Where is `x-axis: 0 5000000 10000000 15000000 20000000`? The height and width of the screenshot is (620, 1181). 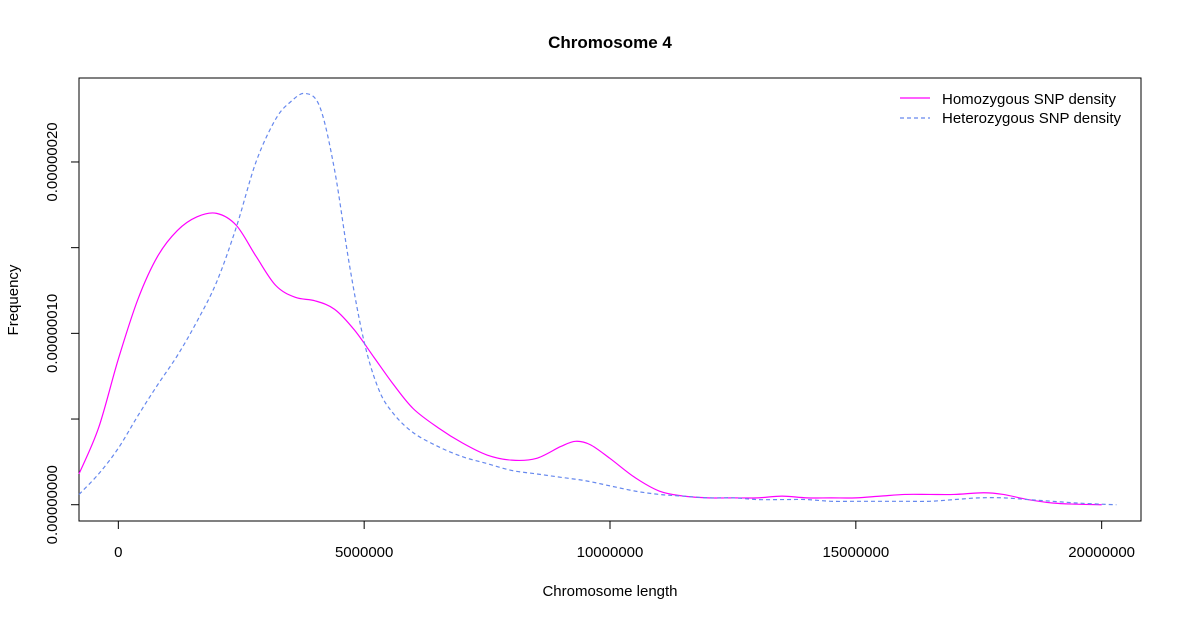
x-axis: 0 5000000 10000000 15000000 20000000 is located at coordinates (624, 540).